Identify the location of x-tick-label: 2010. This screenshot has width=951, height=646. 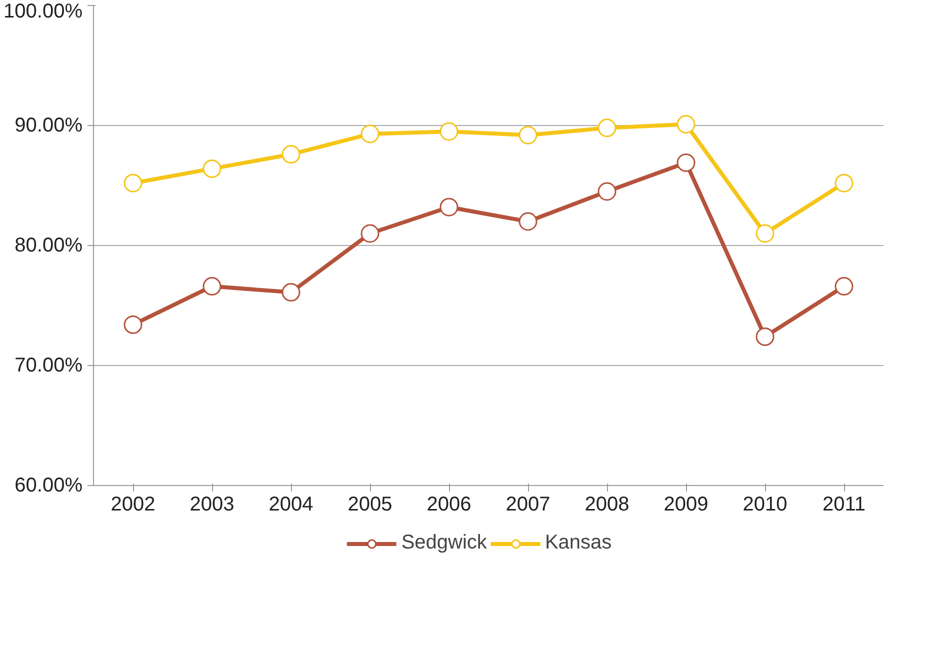
(765, 505).